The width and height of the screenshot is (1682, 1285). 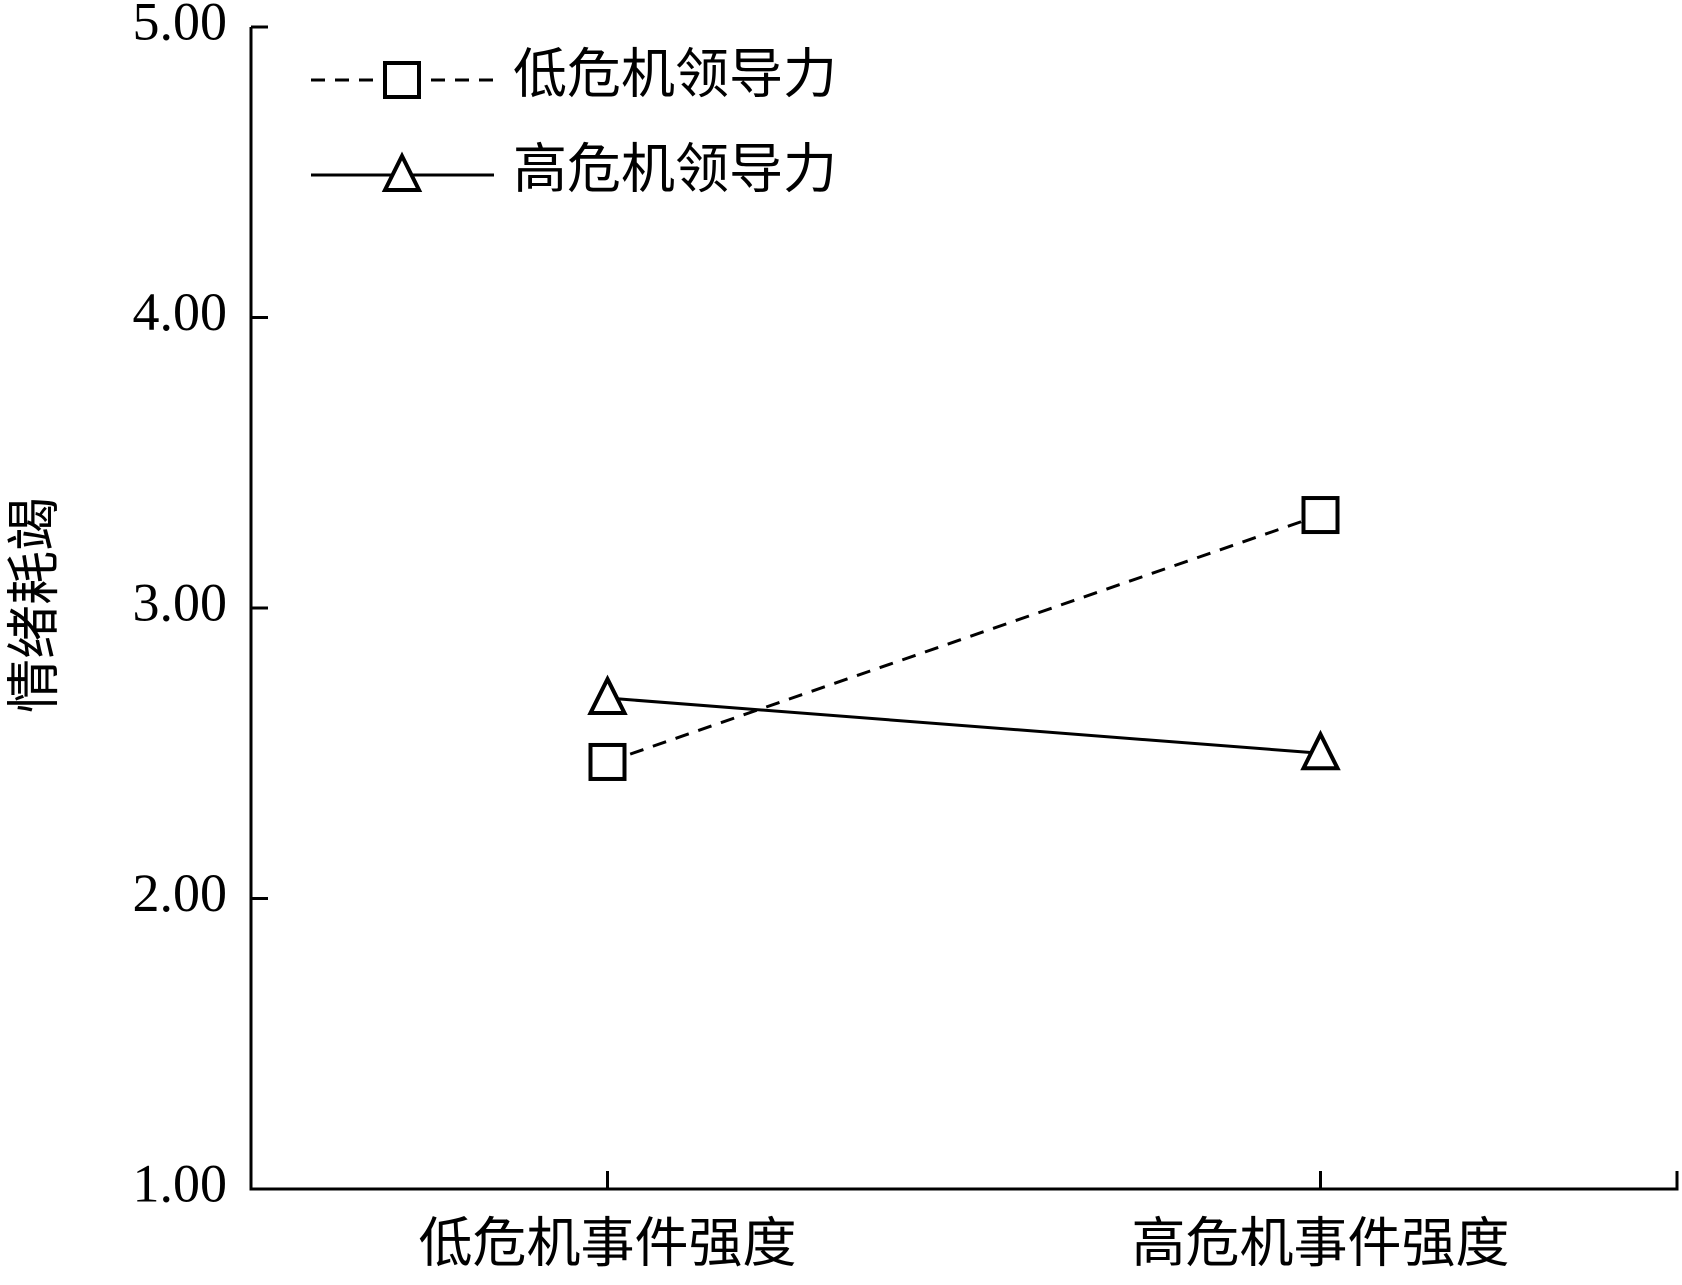 I want to click on y-tick-label: 1.00, so click(x=180, y=1183).